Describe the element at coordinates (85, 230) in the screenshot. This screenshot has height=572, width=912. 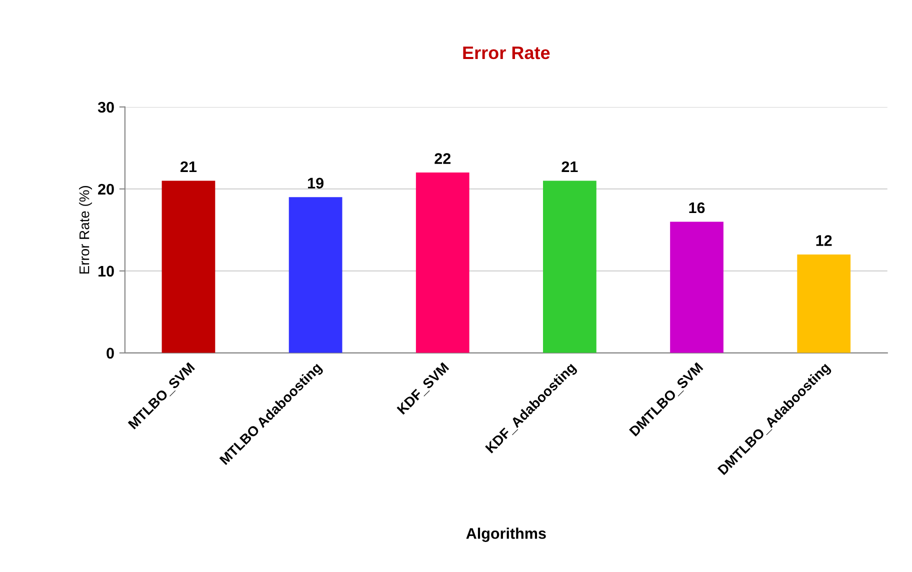
I see `y-axis-title: Error Rate (%)` at that location.